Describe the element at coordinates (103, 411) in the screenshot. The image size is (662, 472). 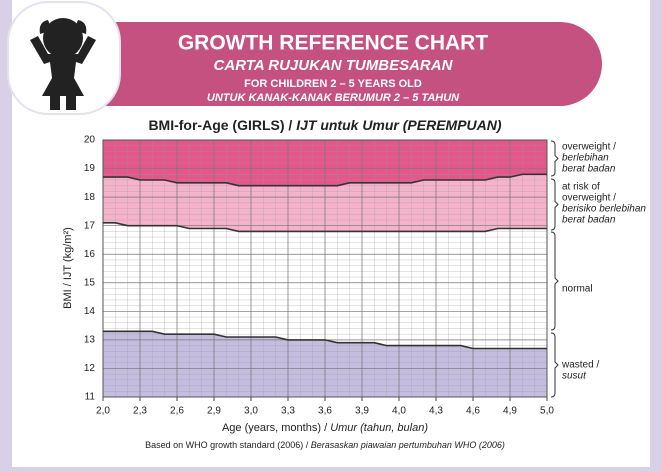
I see `x-tick-label: 2,0` at that location.